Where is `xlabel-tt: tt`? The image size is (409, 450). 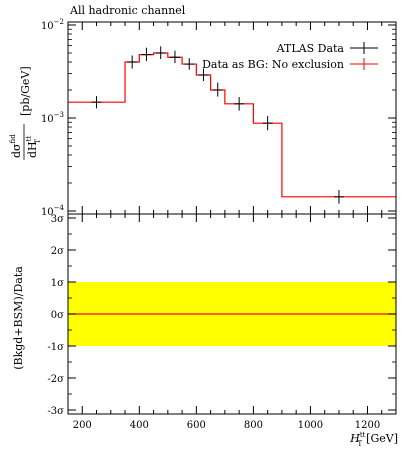 xlabel-tt: tt is located at coordinates (363, 435).